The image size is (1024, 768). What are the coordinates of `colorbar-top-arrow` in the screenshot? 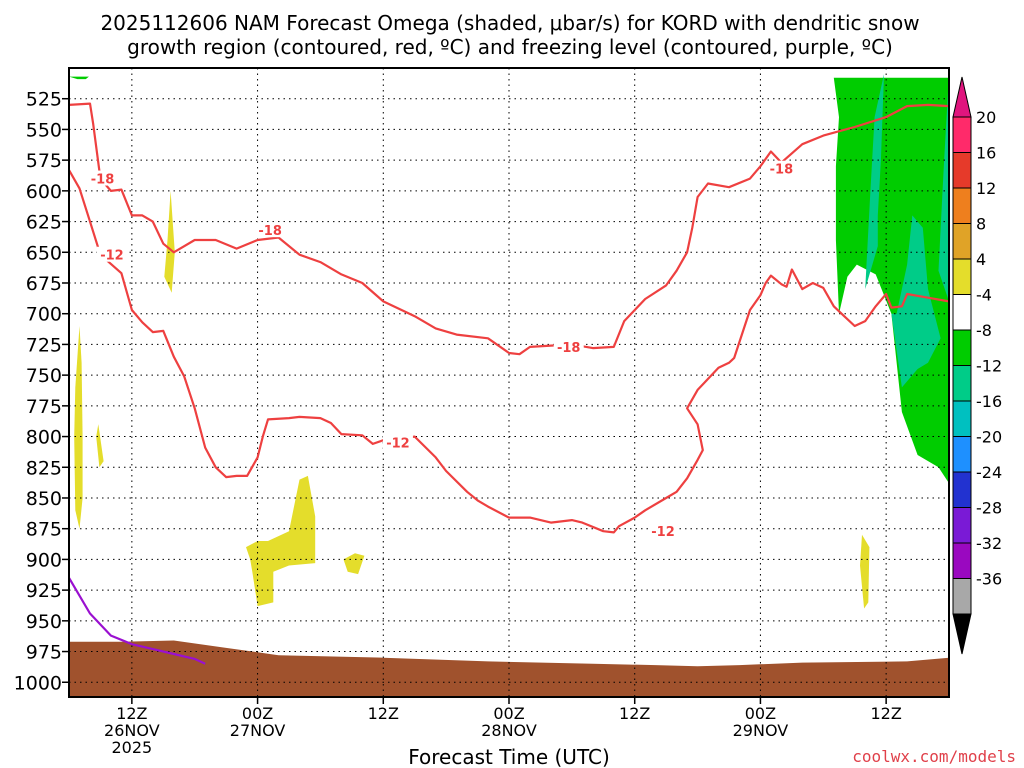 It's located at (962, 97).